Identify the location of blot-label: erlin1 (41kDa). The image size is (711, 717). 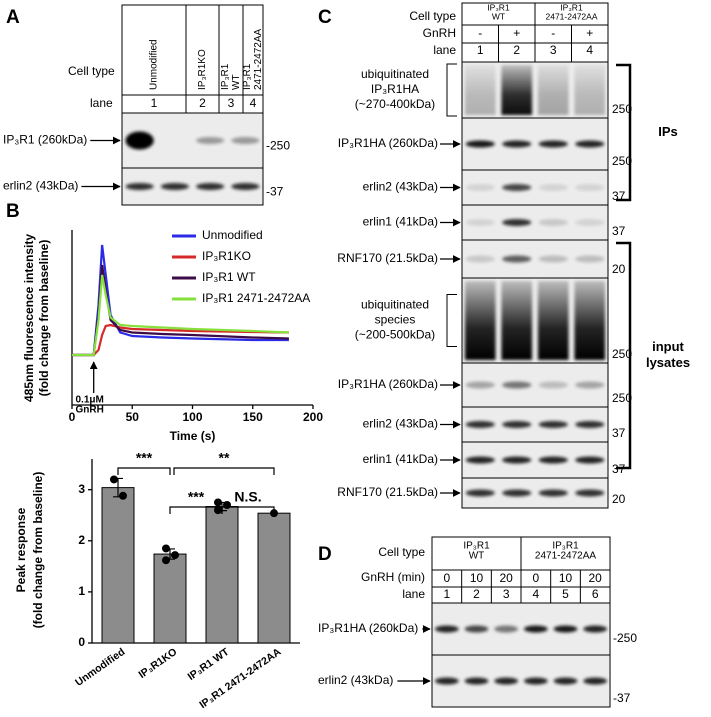
(400, 459).